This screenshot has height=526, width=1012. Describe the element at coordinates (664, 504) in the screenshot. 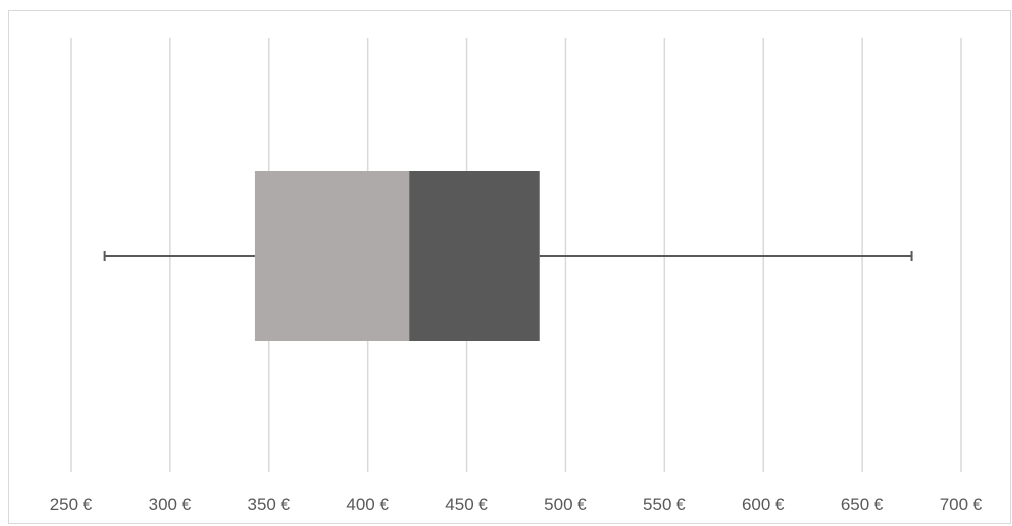

I see `x-tick-label: 550 €` at that location.